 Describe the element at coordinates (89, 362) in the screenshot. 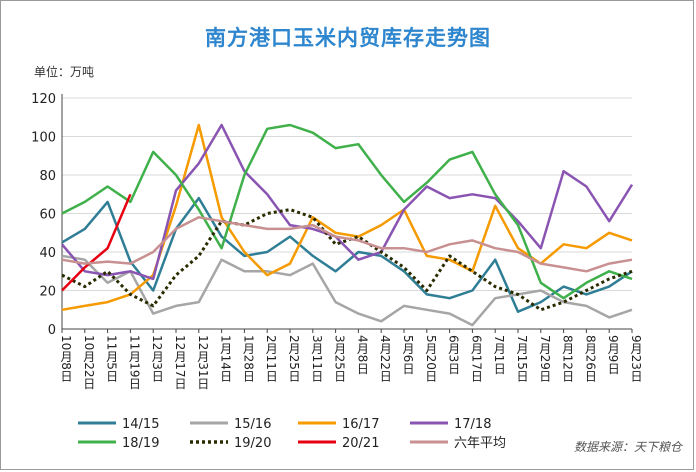

I see `x-tick-label: 10月22日` at that location.